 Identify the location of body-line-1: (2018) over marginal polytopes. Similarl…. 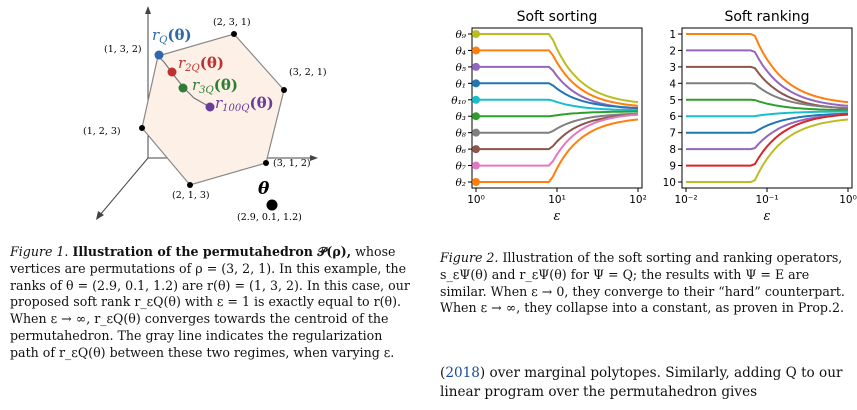
(641, 373).